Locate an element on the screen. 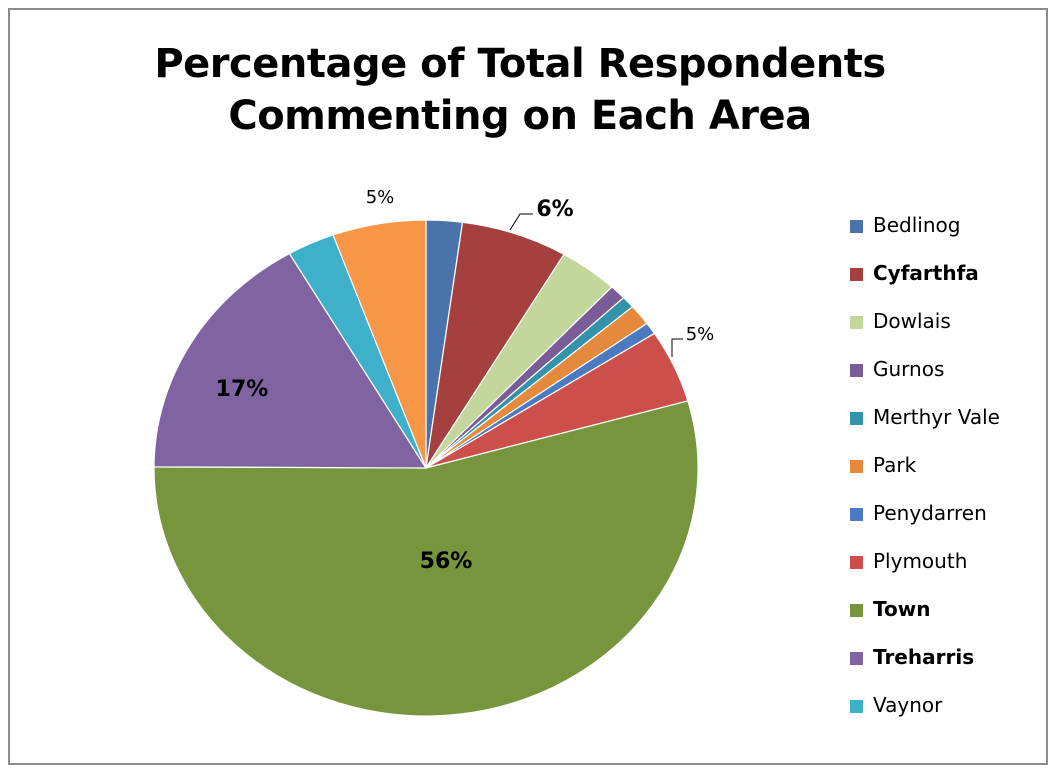 This screenshot has height=775, width=1059. legend-label-park: Park is located at coordinates (895, 465).